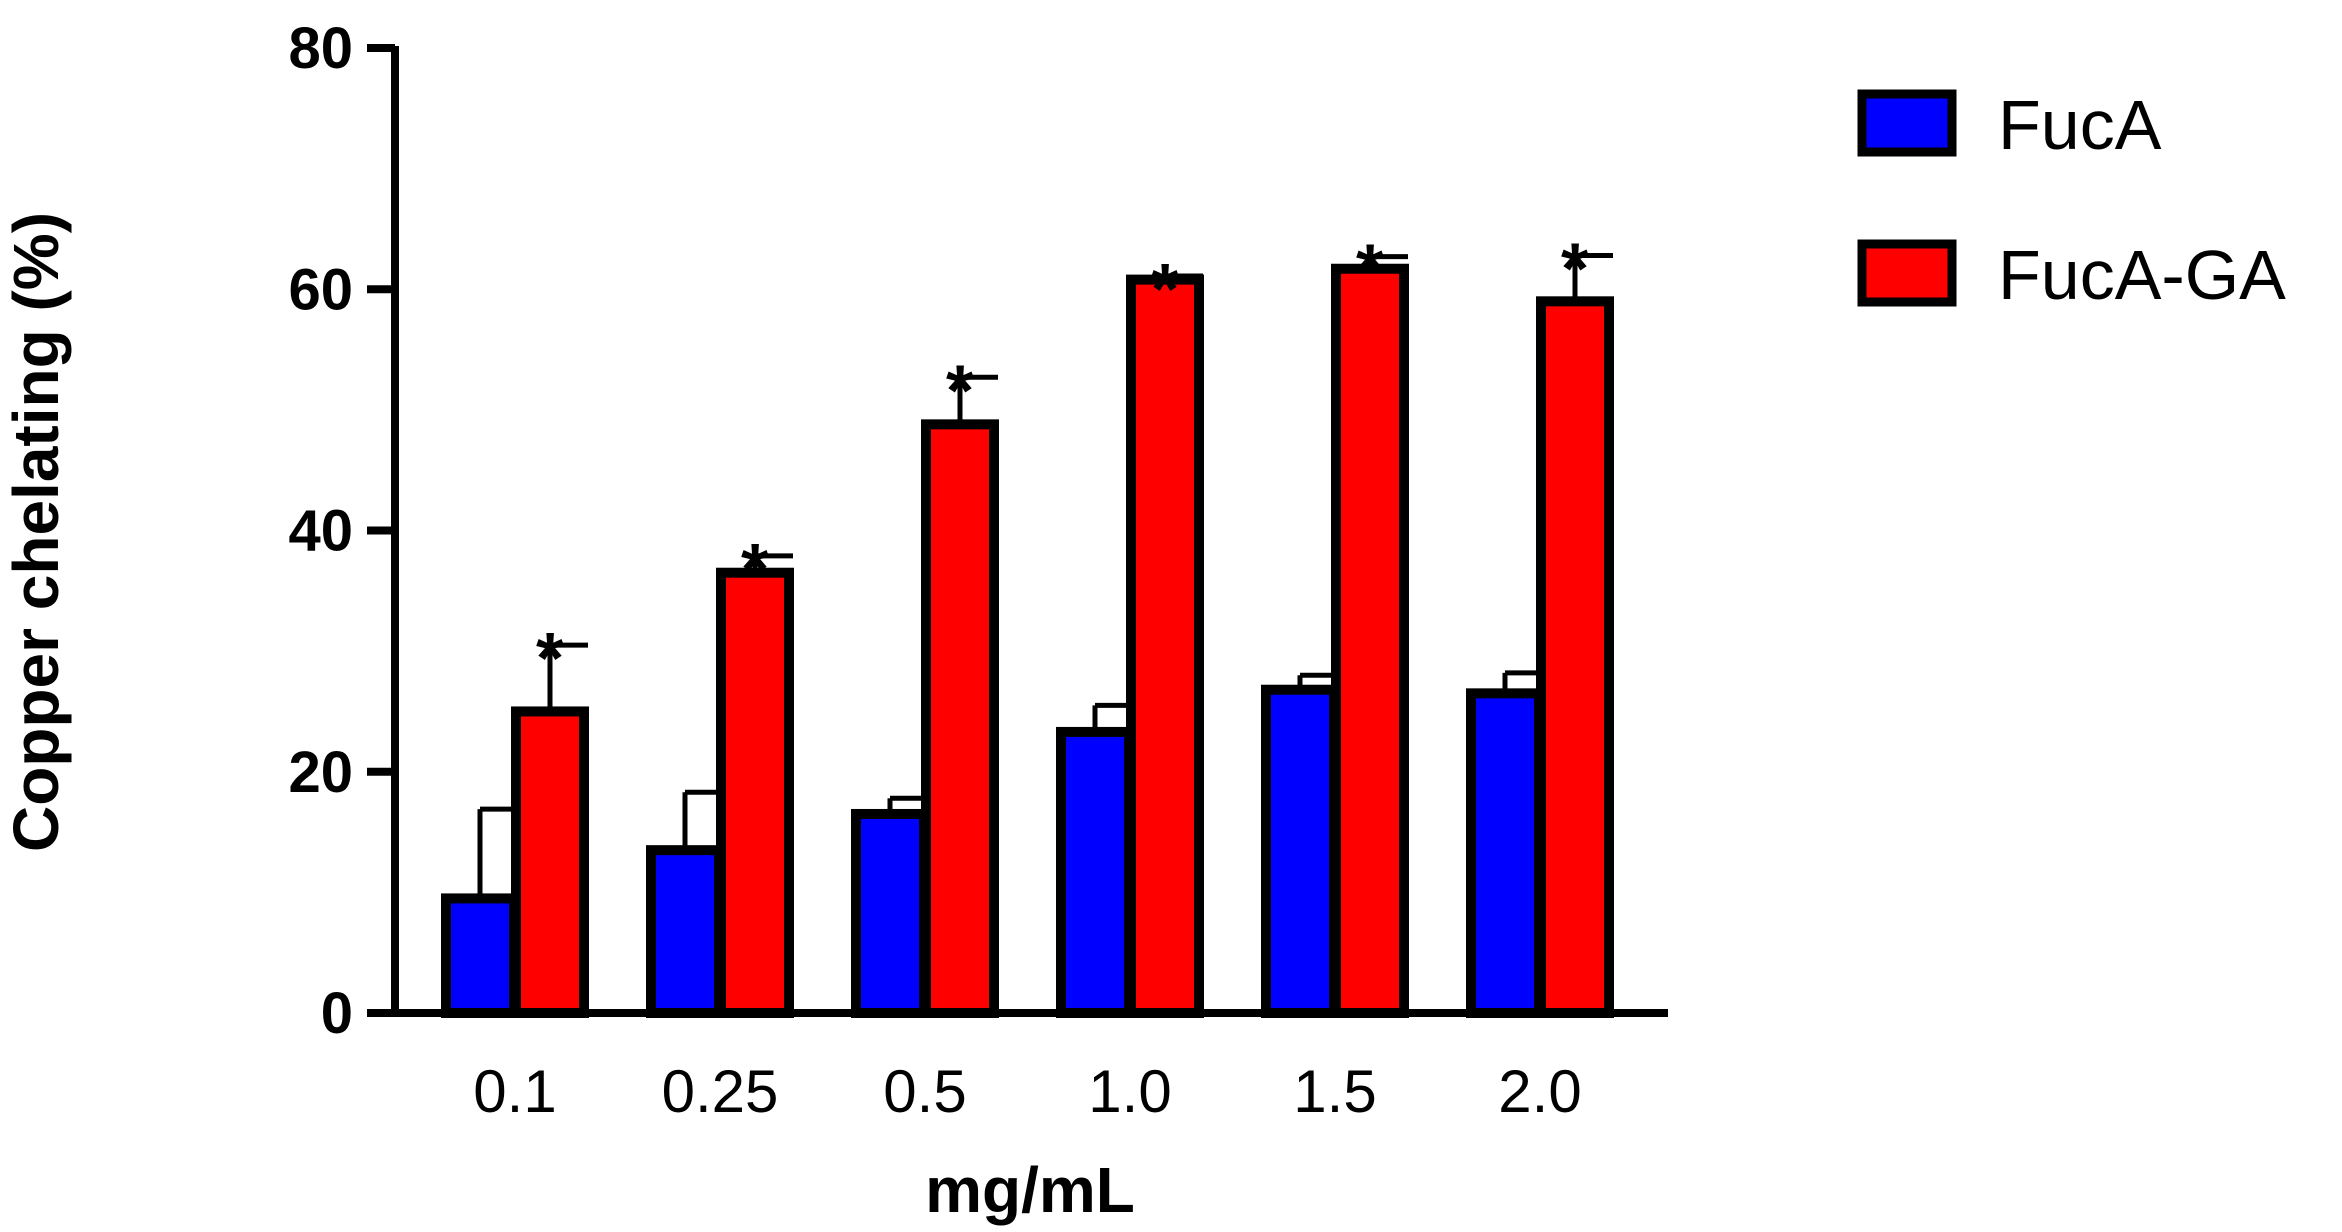  Describe the element at coordinates (924, 1091) in the screenshot. I see `x-tick-label-2: 0.5` at that location.